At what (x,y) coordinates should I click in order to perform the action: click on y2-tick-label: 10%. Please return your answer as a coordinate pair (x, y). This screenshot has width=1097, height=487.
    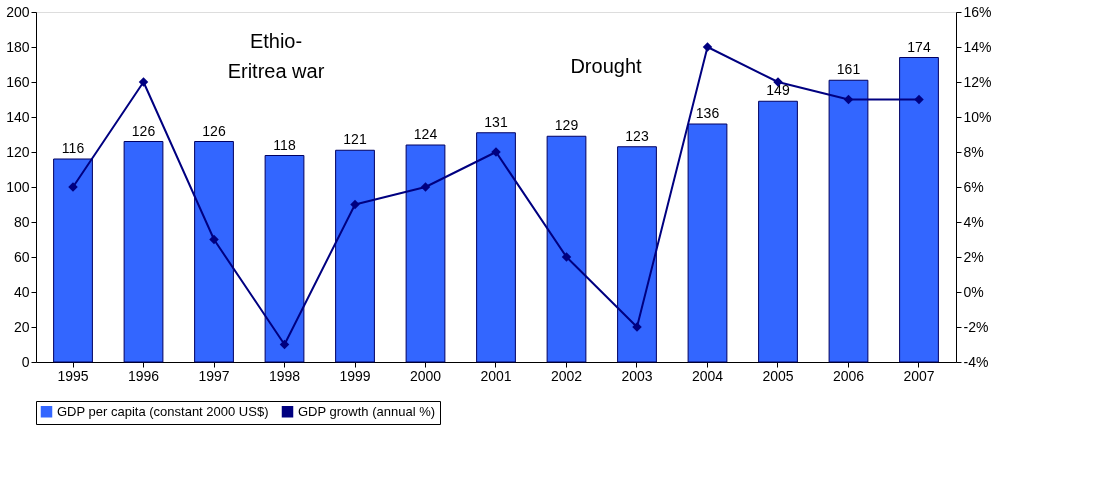
    Looking at the image, I should click on (977, 116).